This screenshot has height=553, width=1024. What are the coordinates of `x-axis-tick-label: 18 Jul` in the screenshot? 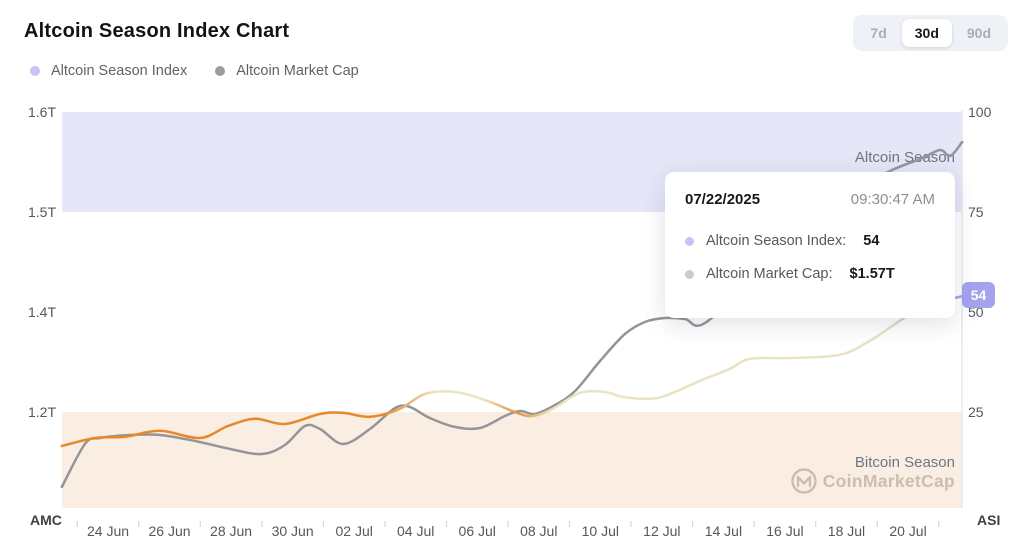 It's located at (846, 531).